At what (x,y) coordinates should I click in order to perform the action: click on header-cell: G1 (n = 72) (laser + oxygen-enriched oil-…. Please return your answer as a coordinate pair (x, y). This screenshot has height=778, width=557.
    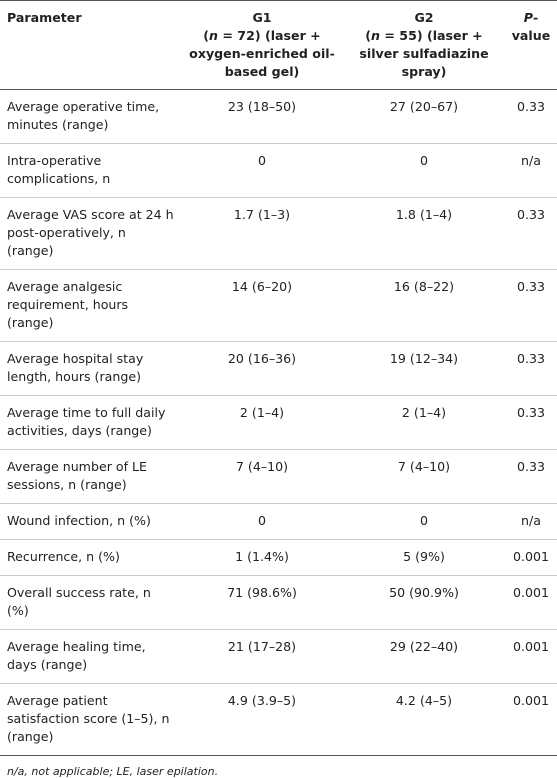
    Looking at the image, I should click on (262, 45).